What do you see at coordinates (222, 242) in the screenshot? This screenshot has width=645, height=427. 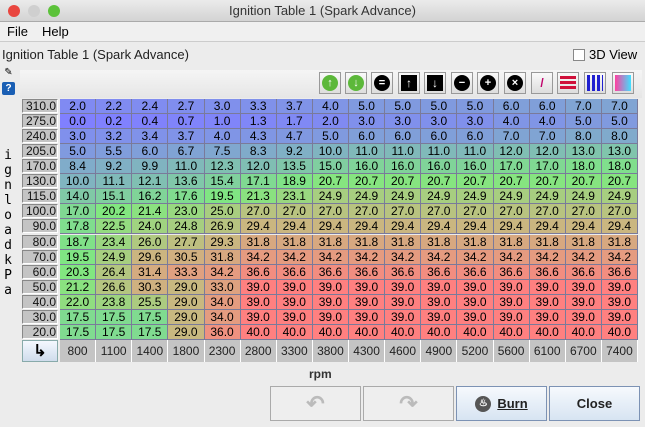 I see `table-cell: 29.3` at bounding box center [222, 242].